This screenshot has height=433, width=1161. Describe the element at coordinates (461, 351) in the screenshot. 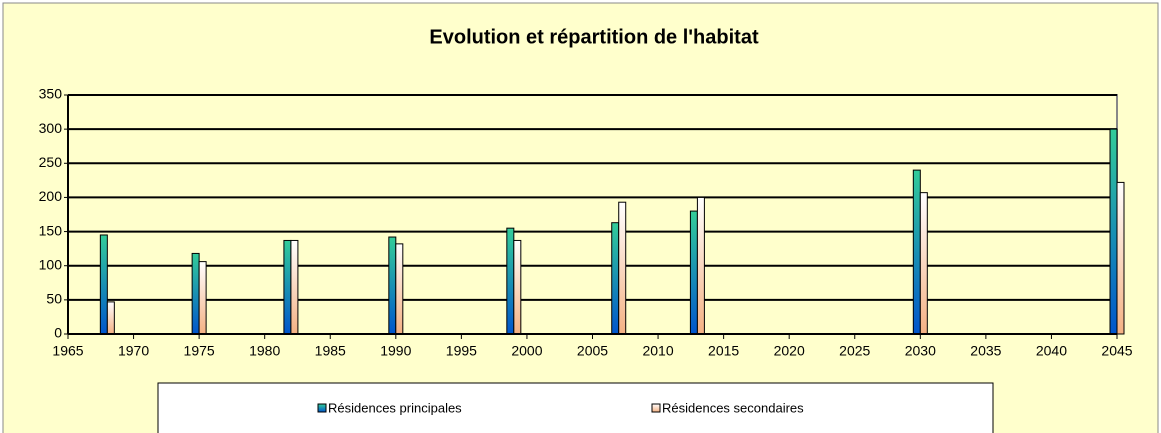

I see `x-tick-label: 1995` at that location.